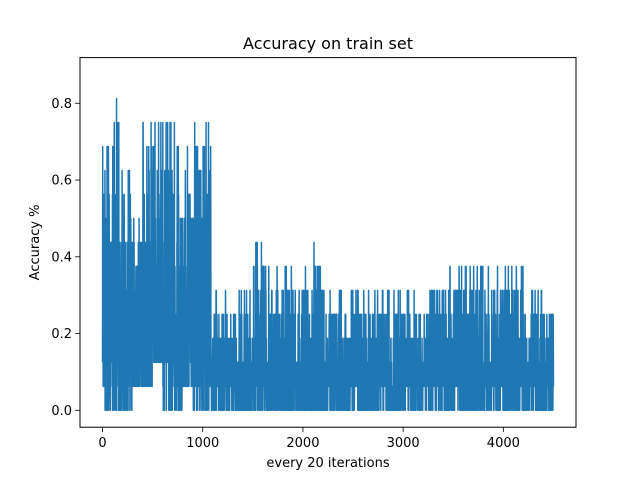  What do you see at coordinates (102, 443) in the screenshot?
I see `x-tick-label: 0` at bounding box center [102, 443].